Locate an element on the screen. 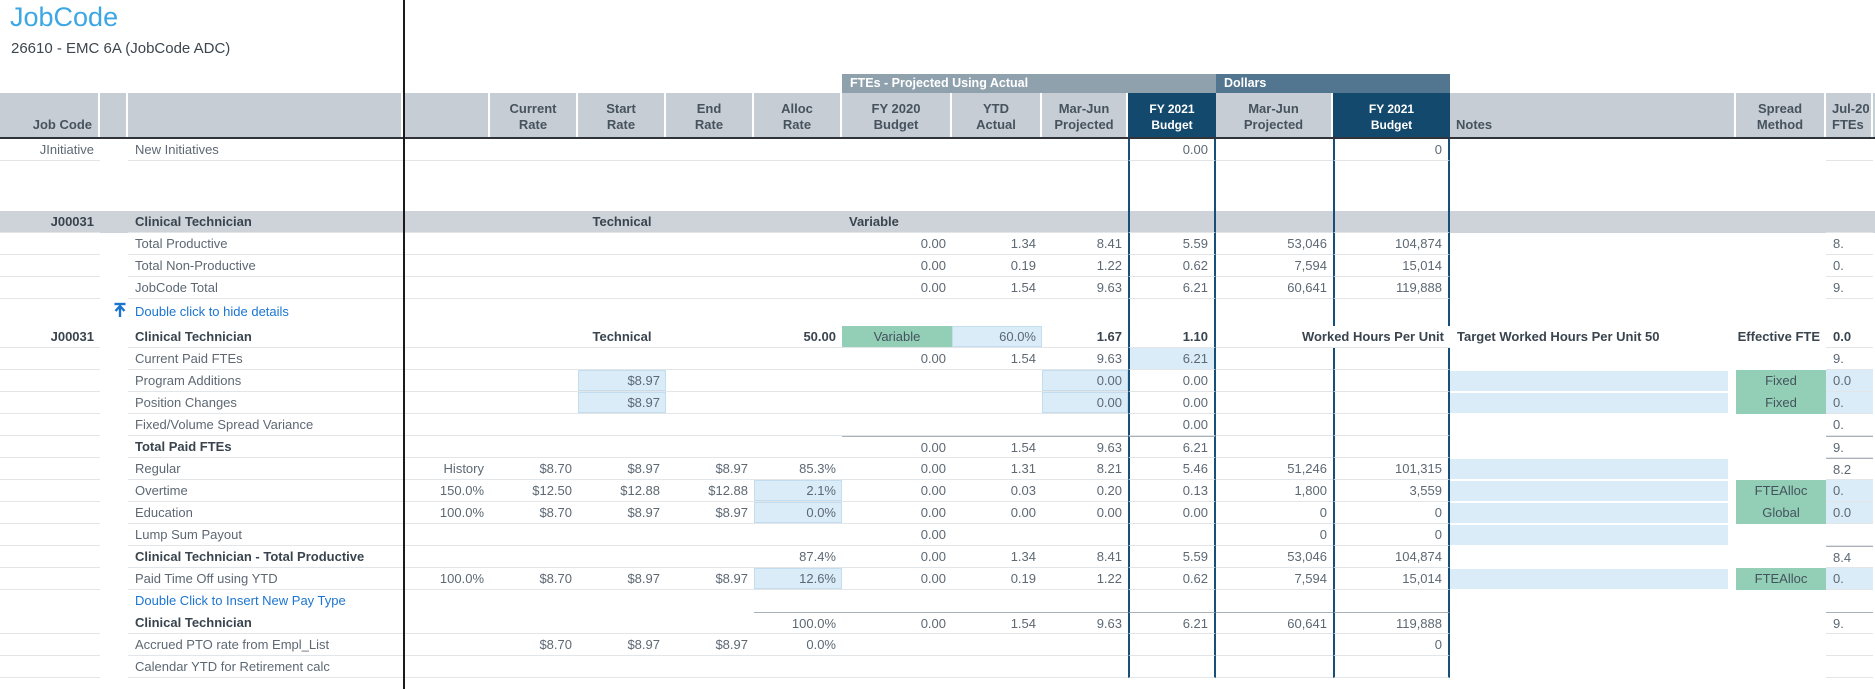 Image resolution: width=1875 pixels, height=689 pixels. row-accrued-pto-notes is located at coordinates (1593, 645).